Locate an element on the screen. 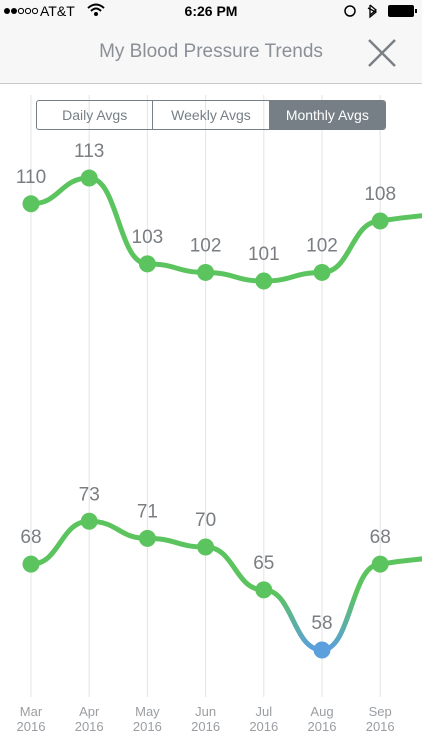 The height and width of the screenshot is (750, 422). nav-title: My Blood Pressure Trends is located at coordinates (211, 51).